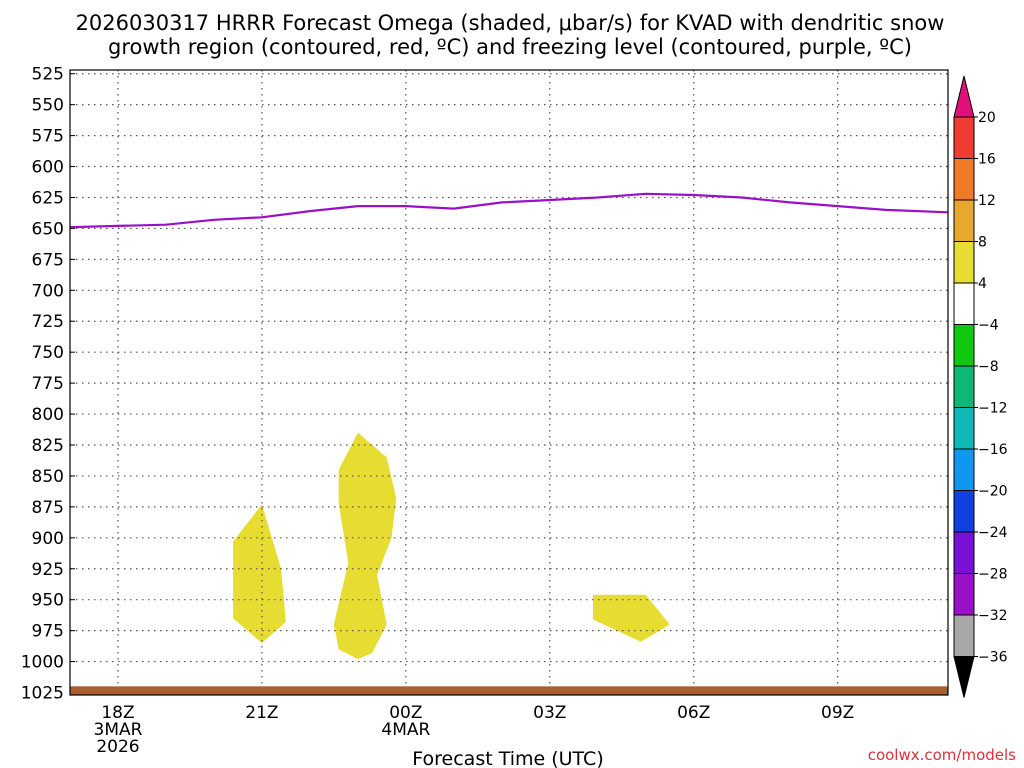 This screenshot has height=768, width=1024. Describe the element at coordinates (48, 446) in the screenshot. I see `y-tick-label-825: 825` at that location.